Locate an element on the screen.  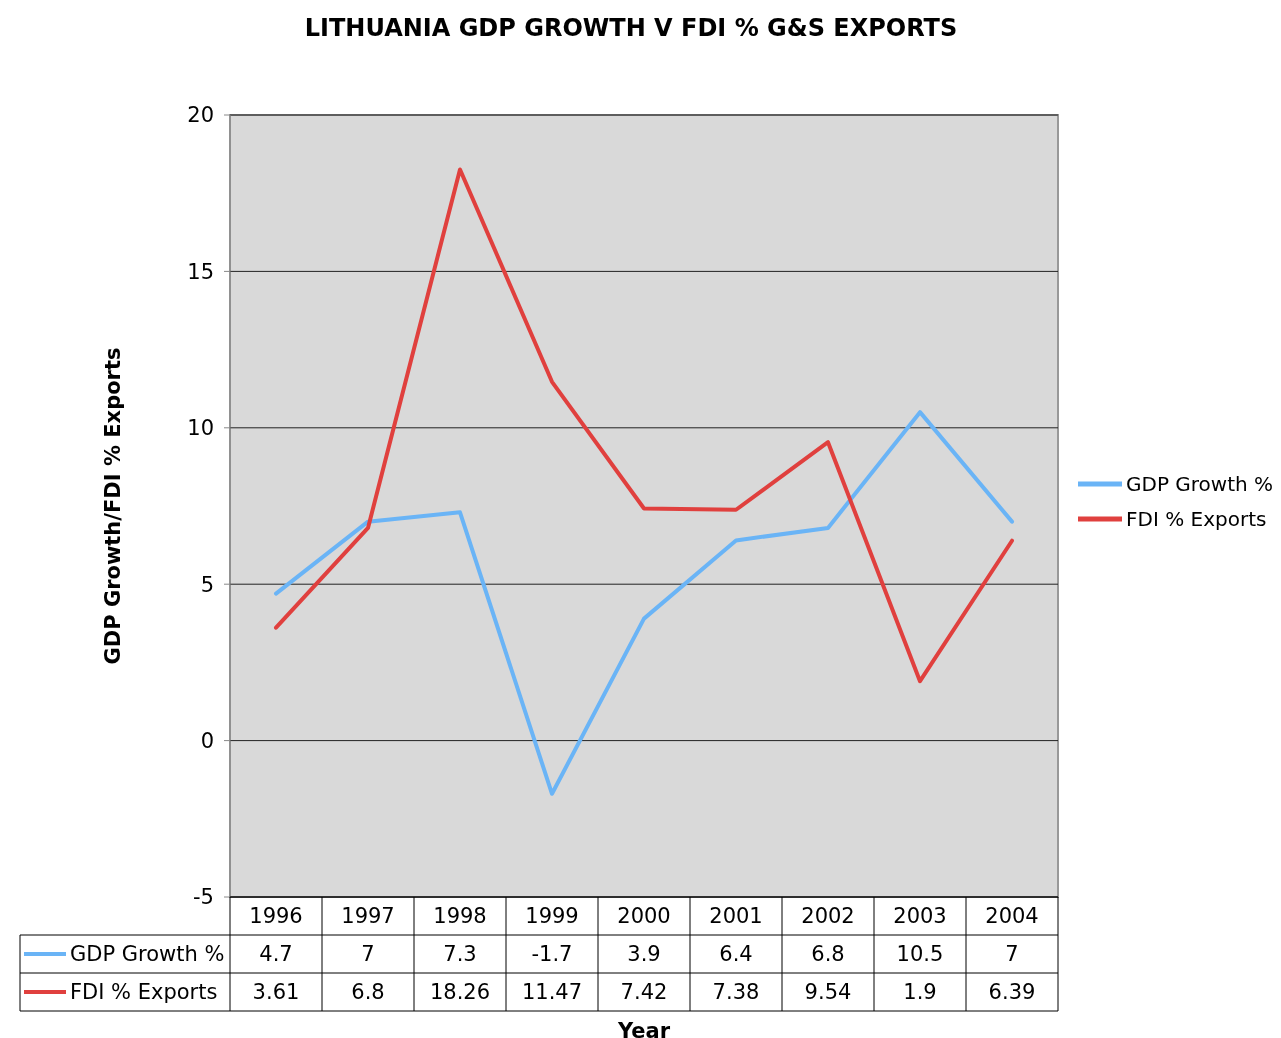
text: FDI % Exports is located at coordinates (144, 992).